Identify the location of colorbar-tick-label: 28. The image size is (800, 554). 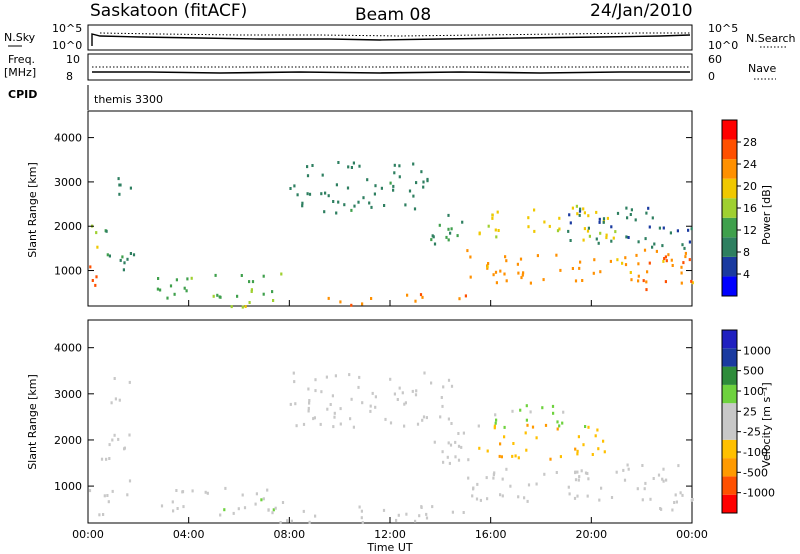
(750, 142).